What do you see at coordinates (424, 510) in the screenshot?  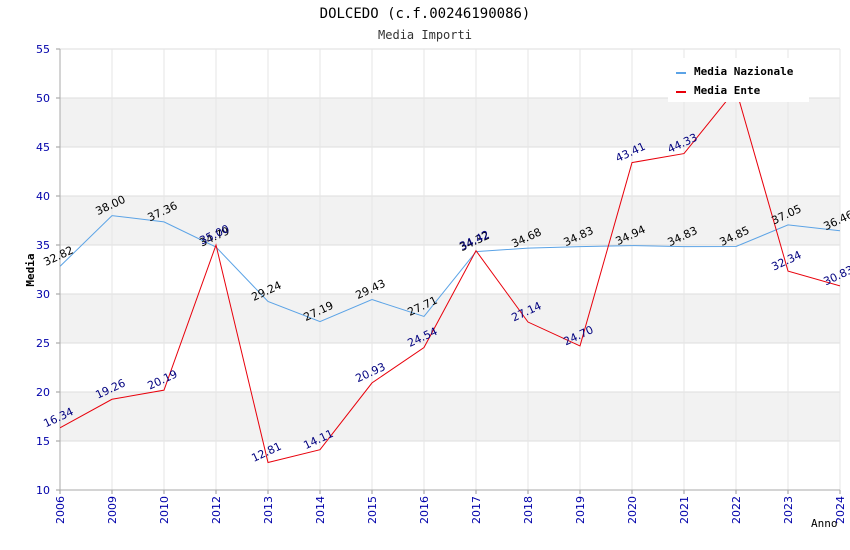 I see `x-tick-label: 2016` at bounding box center [424, 510].